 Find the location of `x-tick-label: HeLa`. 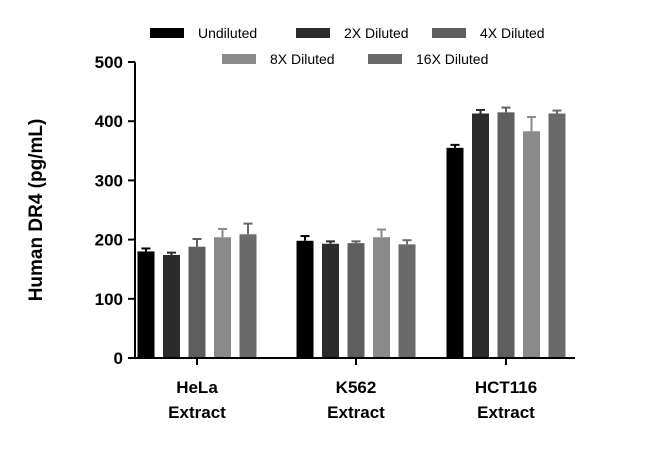

x-tick-label: HeLa is located at coordinates (197, 387).